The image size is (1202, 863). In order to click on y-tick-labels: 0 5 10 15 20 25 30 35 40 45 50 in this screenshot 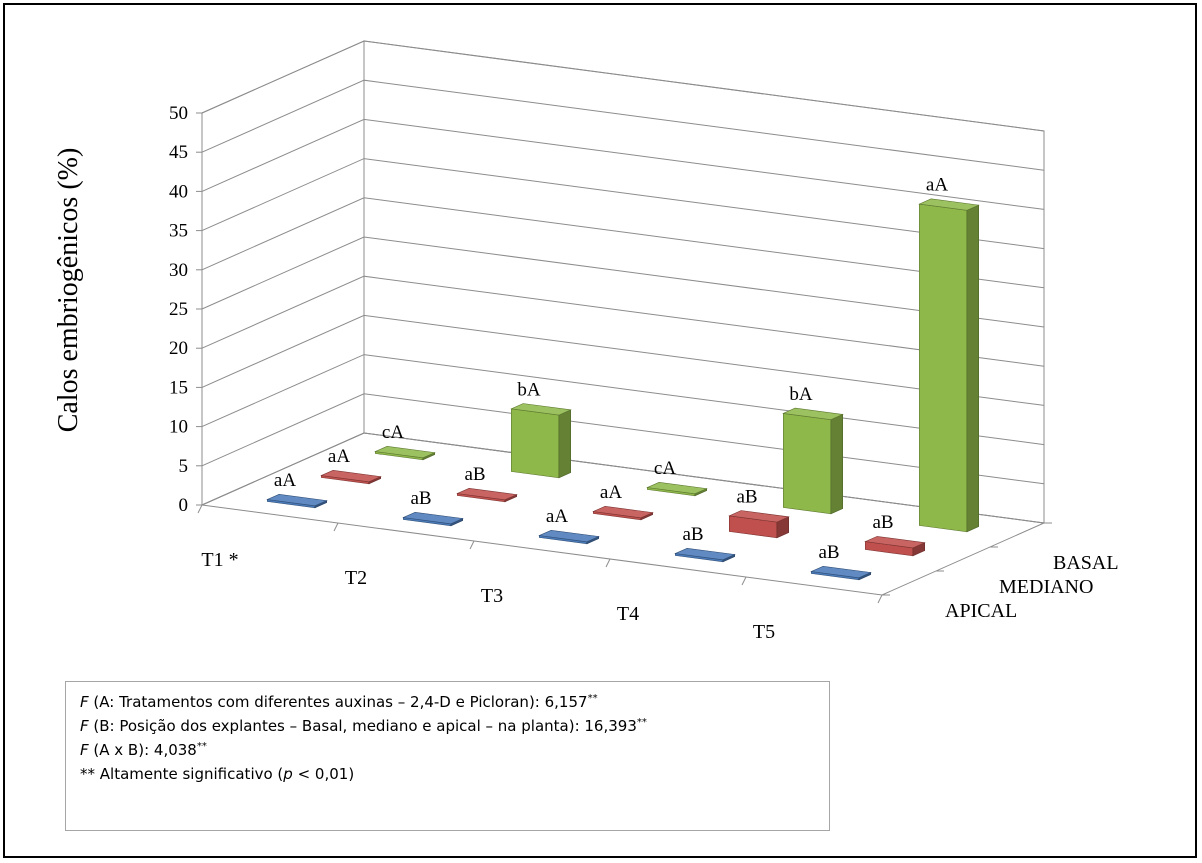, I will do `click(178, 309)`.